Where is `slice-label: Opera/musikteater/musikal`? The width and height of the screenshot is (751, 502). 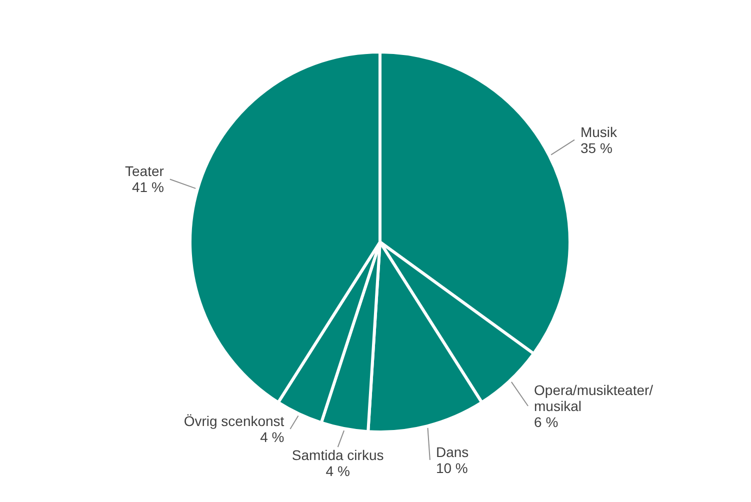 slice-label: Opera/musikteater/musikal is located at coordinates (594, 398).